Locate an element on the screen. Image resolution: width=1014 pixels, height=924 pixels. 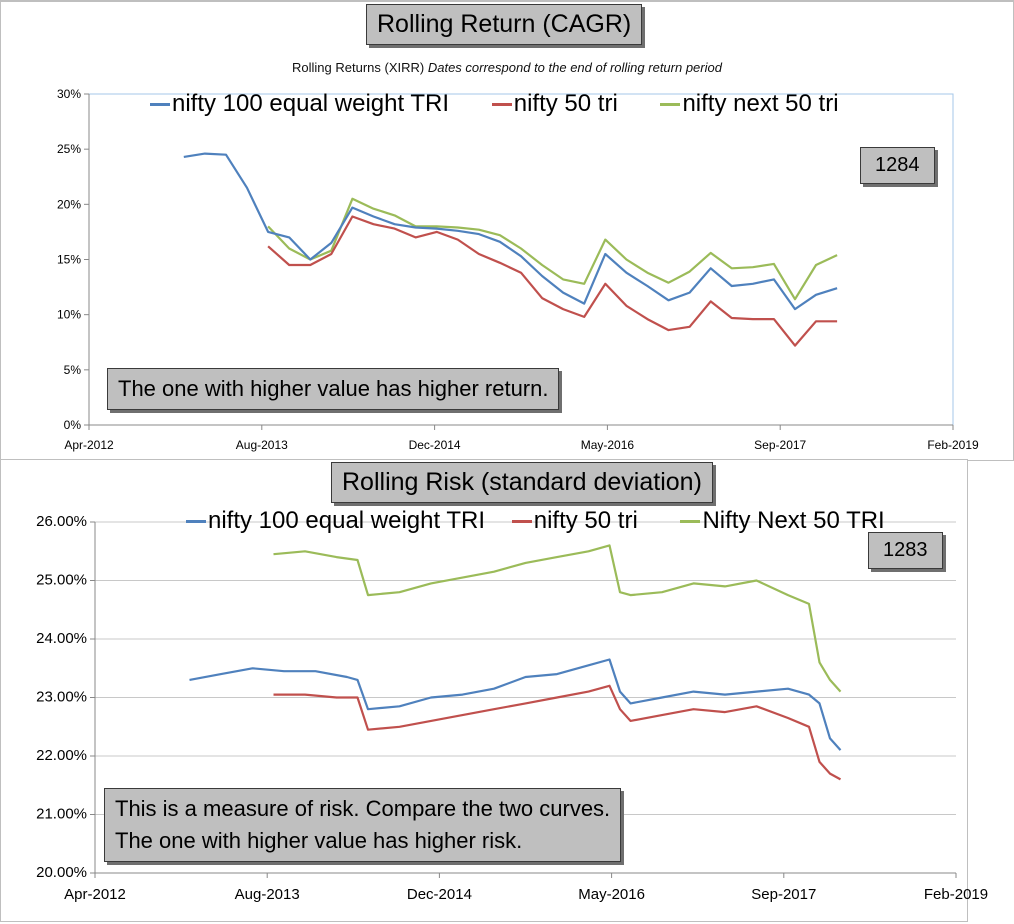
y-tick-label: 22.00% is located at coordinates (61, 755).